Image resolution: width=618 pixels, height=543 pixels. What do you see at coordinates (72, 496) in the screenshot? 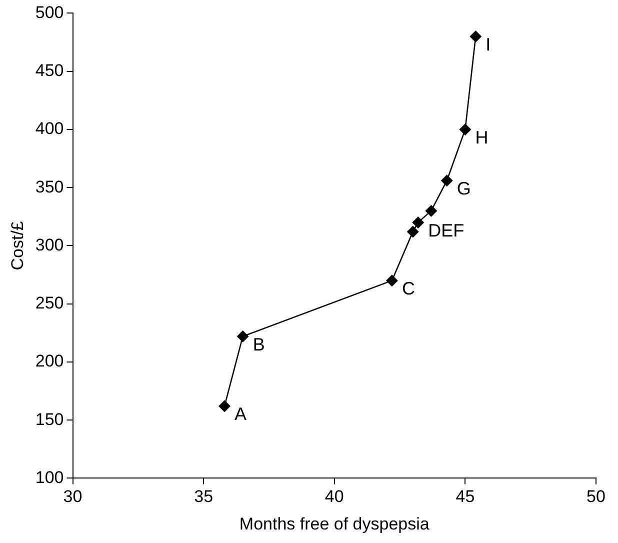
I see `x-tick-label: 30` at bounding box center [72, 496].